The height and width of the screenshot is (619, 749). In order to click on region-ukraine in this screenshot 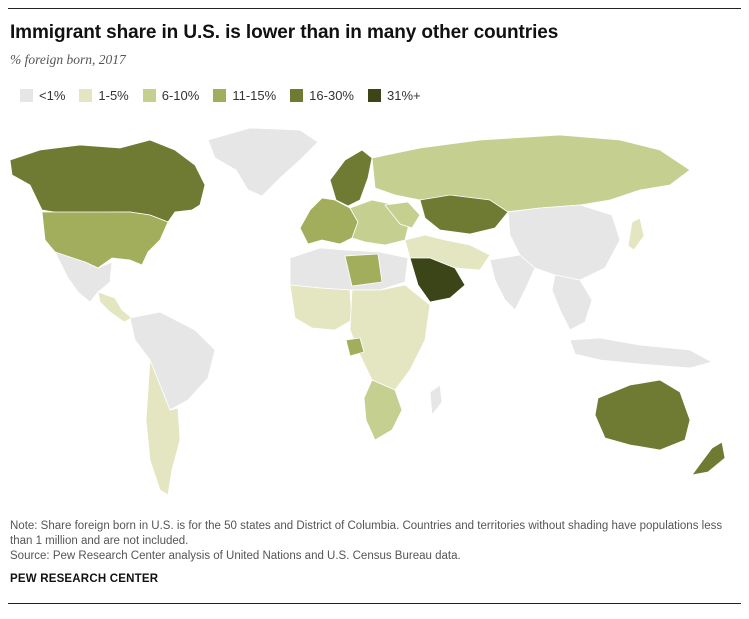, I will do `click(402, 215)`.